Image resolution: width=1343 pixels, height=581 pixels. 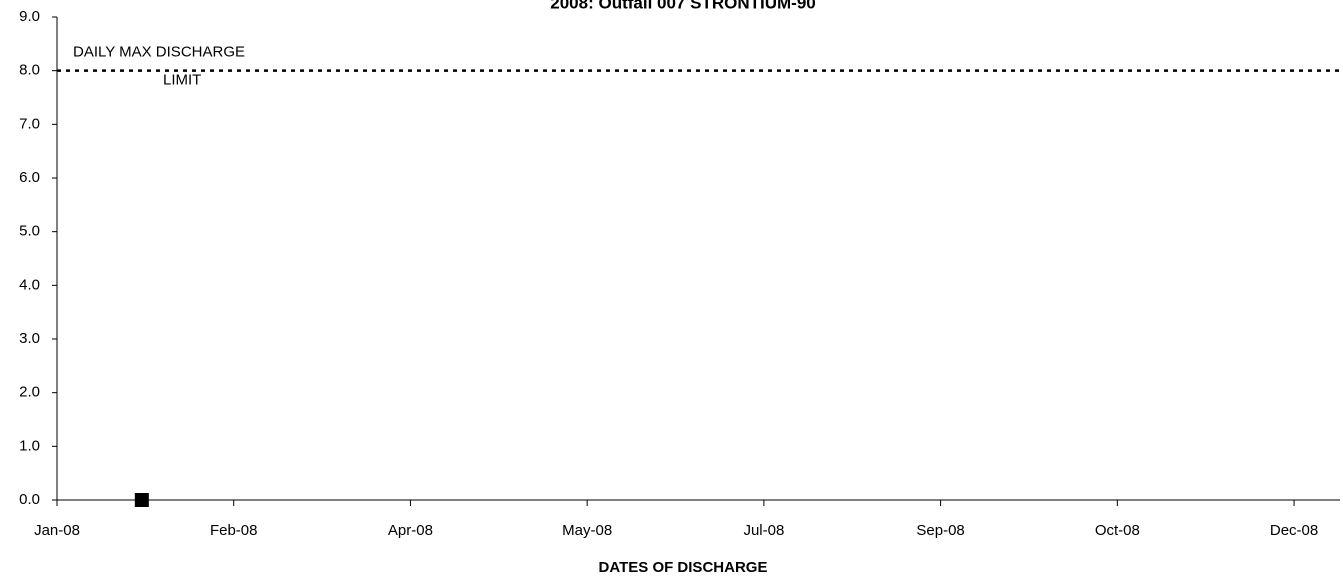 What do you see at coordinates (410, 530) in the screenshot?
I see `x-tick-label: Apr-08` at bounding box center [410, 530].